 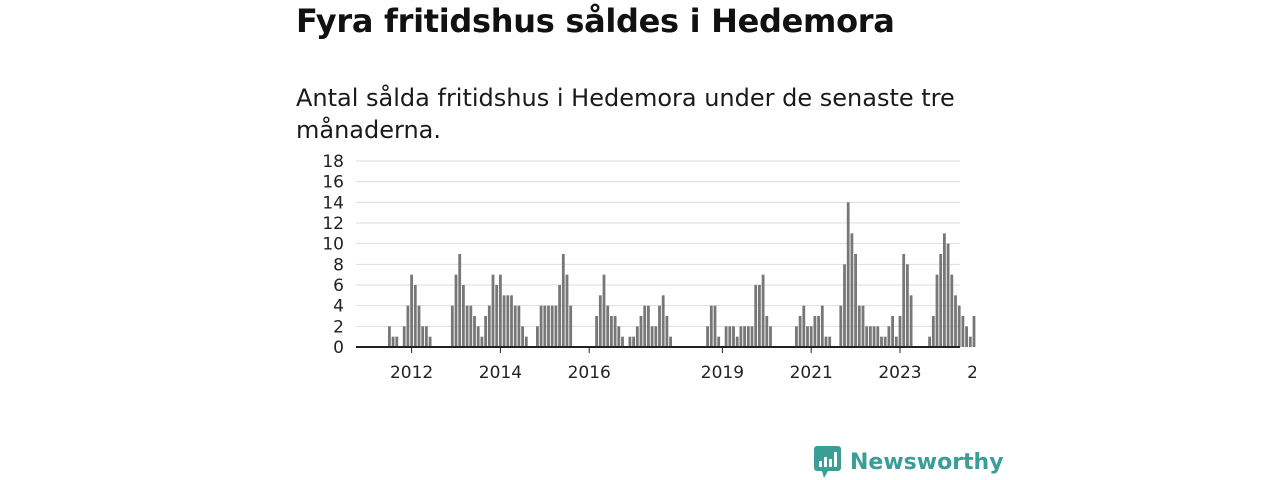 I want to click on y-tick-label: 14, so click(x=333, y=203).